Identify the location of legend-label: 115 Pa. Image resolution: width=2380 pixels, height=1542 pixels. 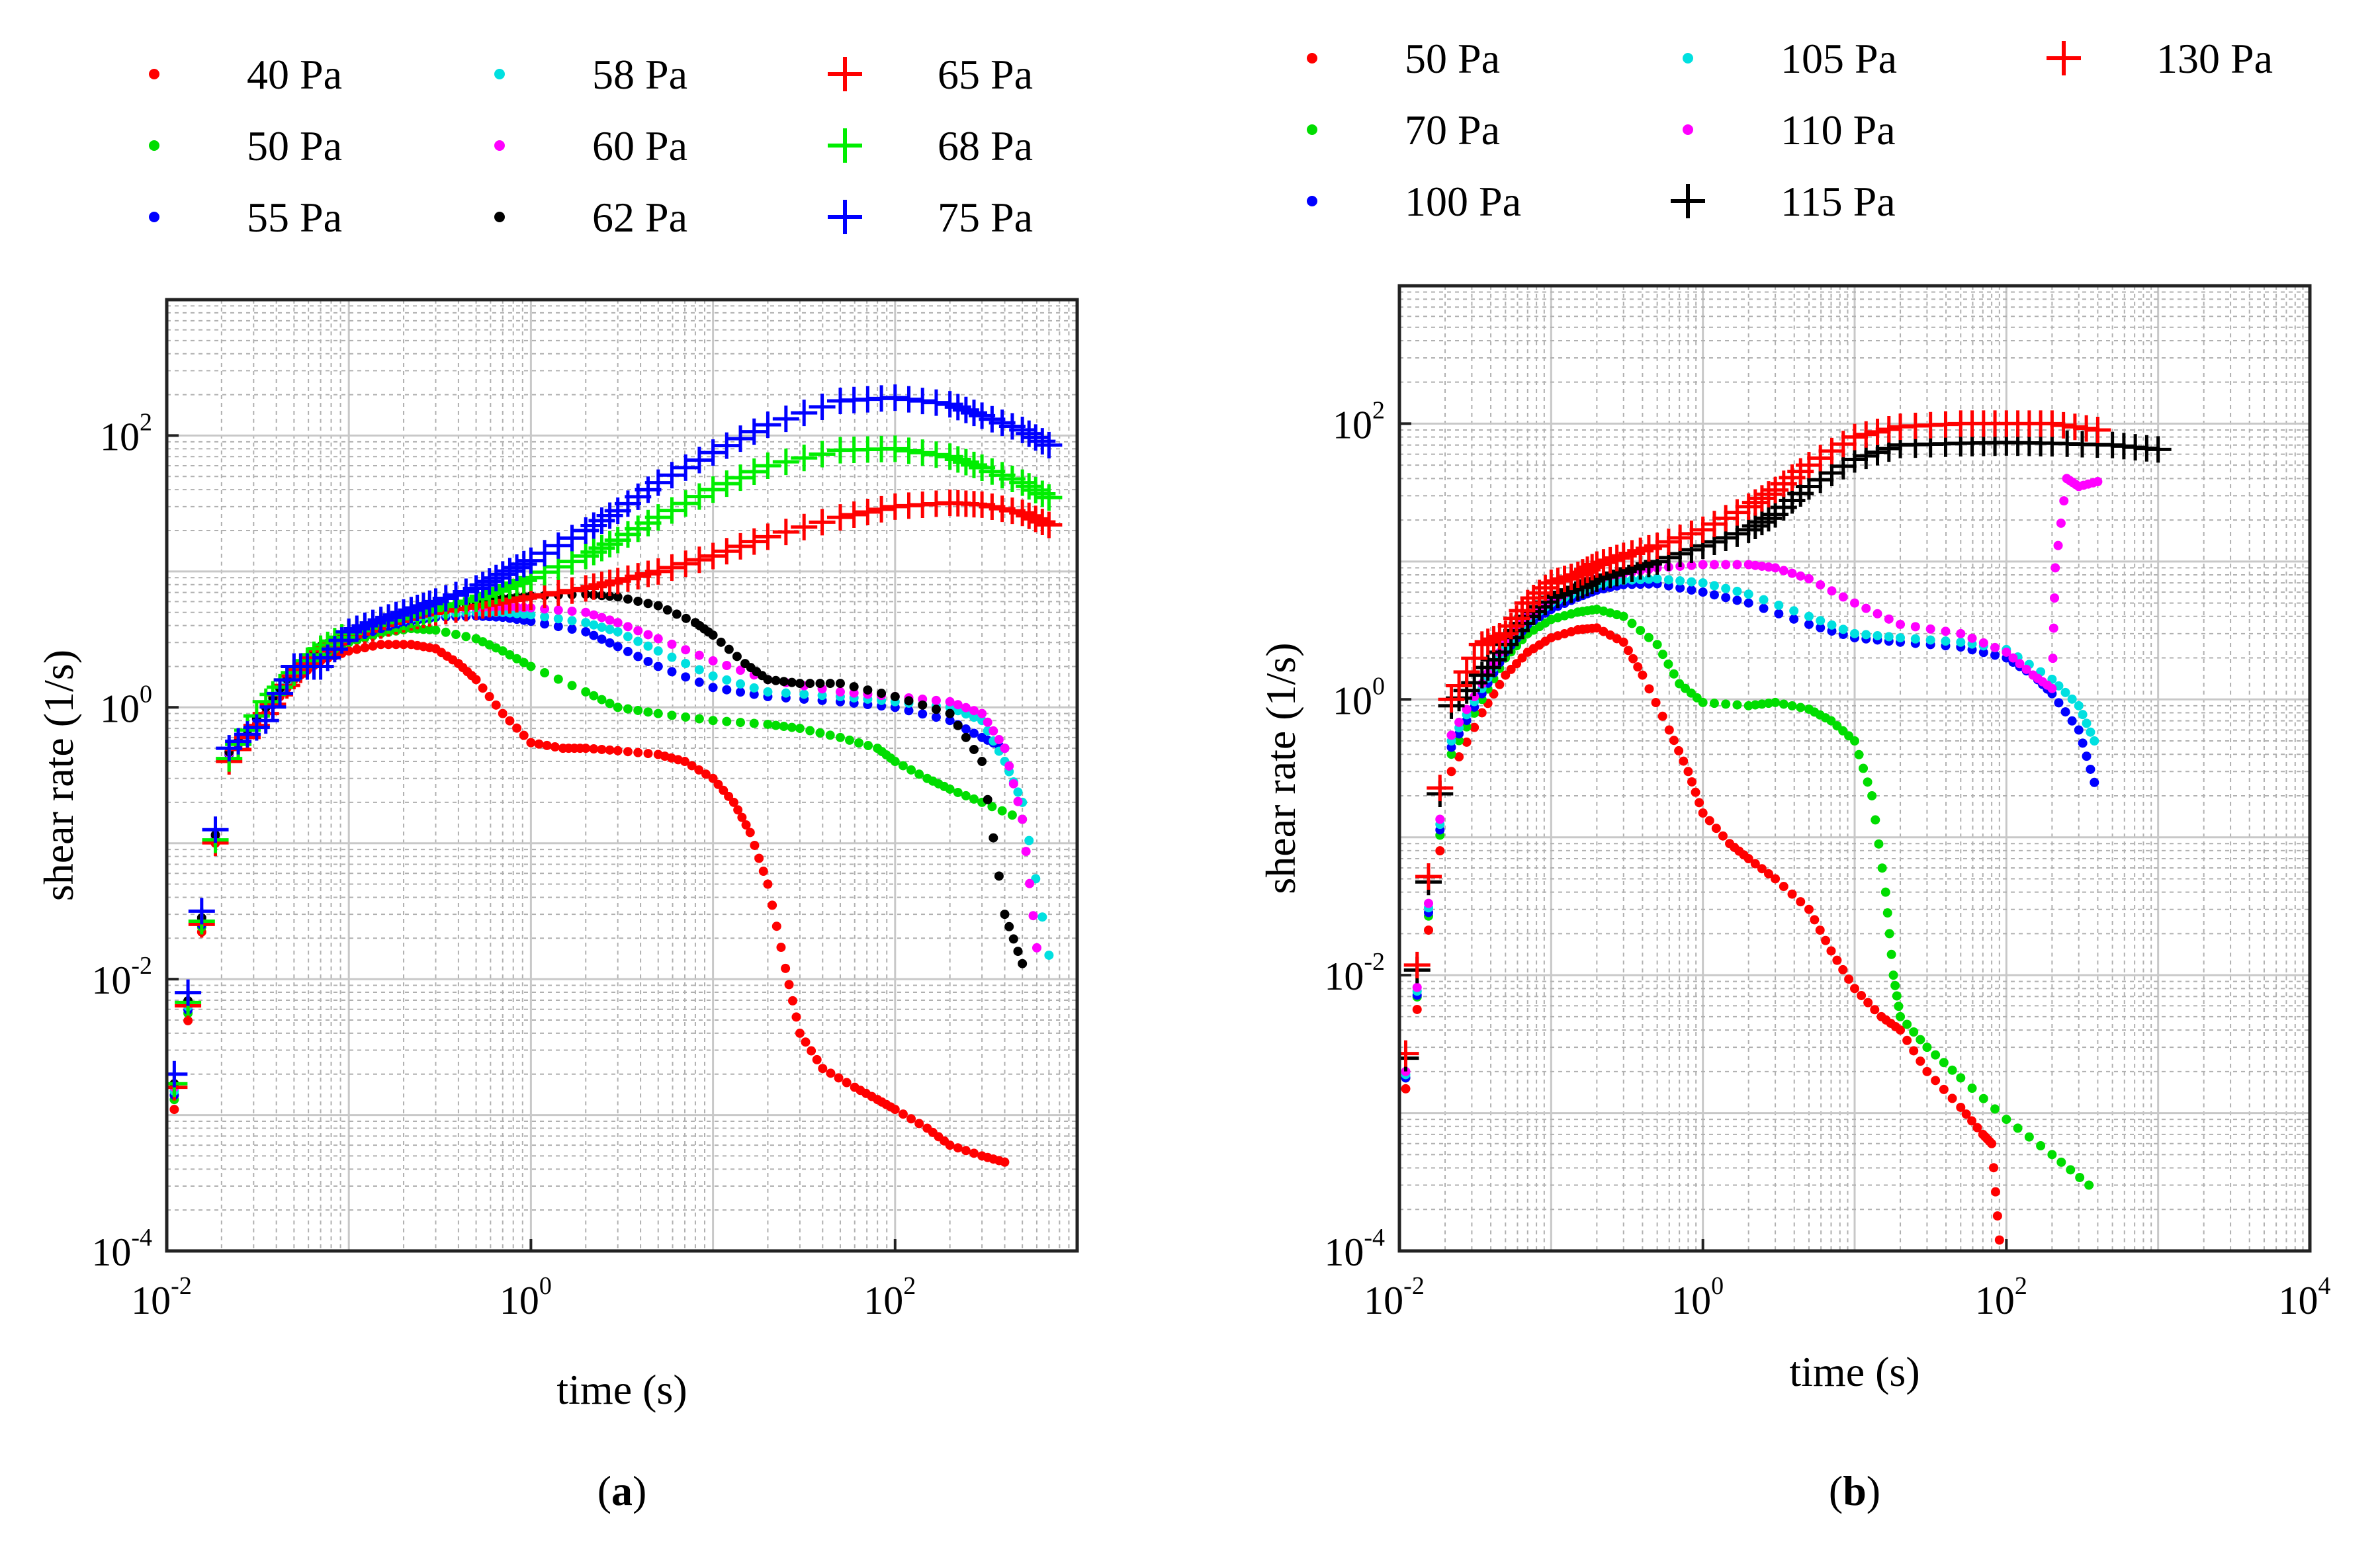
(1838, 201).